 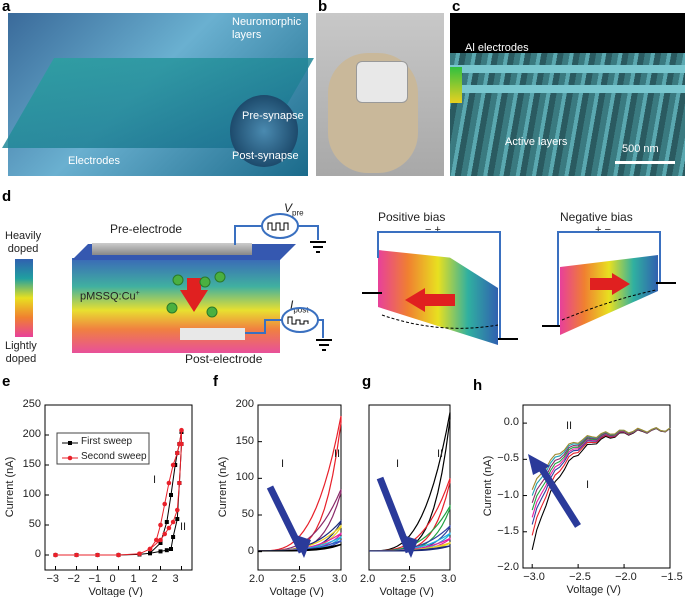 What do you see at coordinates (114, 456) in the screenshot?
I see `legend-entry: Second sweep` at bounding box center [114, 456].